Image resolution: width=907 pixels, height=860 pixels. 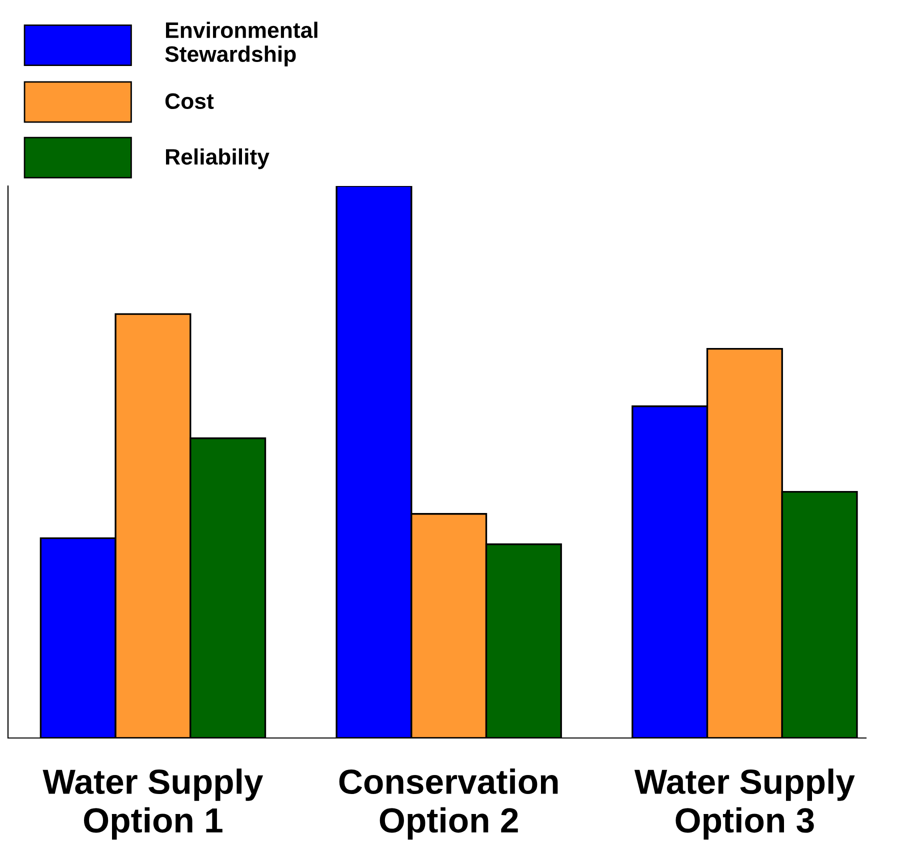 I want to click on x-tick-label: Water Supply Option 3, so click(x=744, y=804).